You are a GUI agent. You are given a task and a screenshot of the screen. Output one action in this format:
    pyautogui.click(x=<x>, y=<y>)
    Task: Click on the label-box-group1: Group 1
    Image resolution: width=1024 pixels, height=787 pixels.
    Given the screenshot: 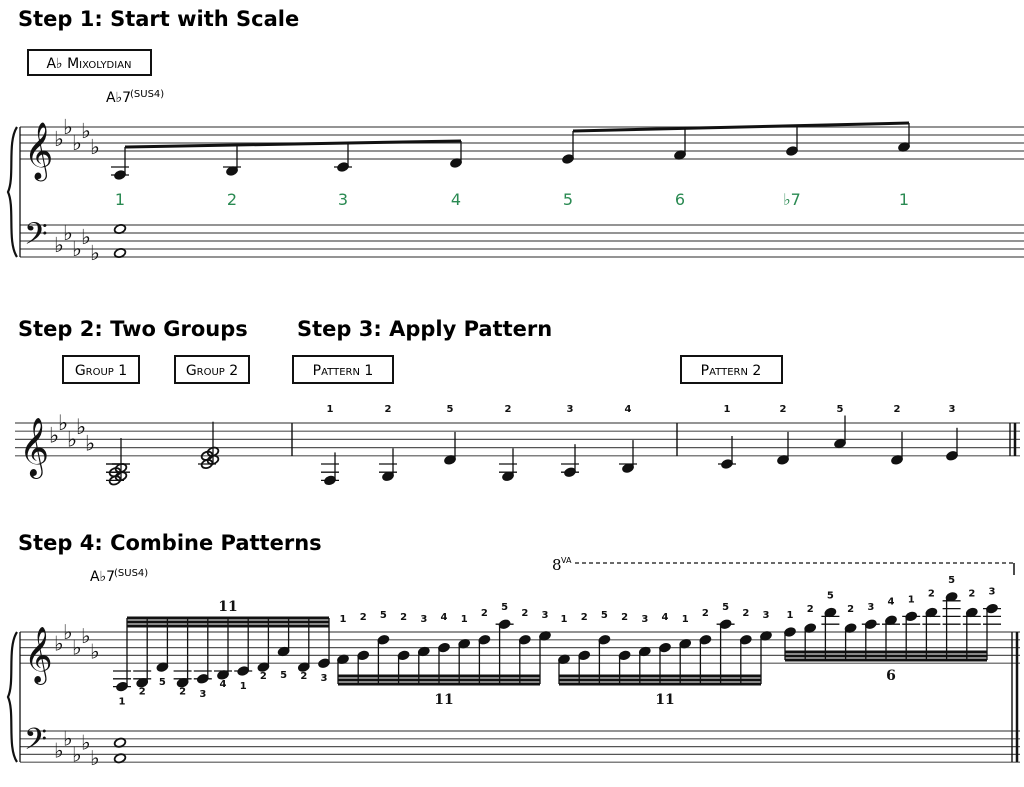 What is the action you would take?
    pyautogui.click(x=101, y=369)
    